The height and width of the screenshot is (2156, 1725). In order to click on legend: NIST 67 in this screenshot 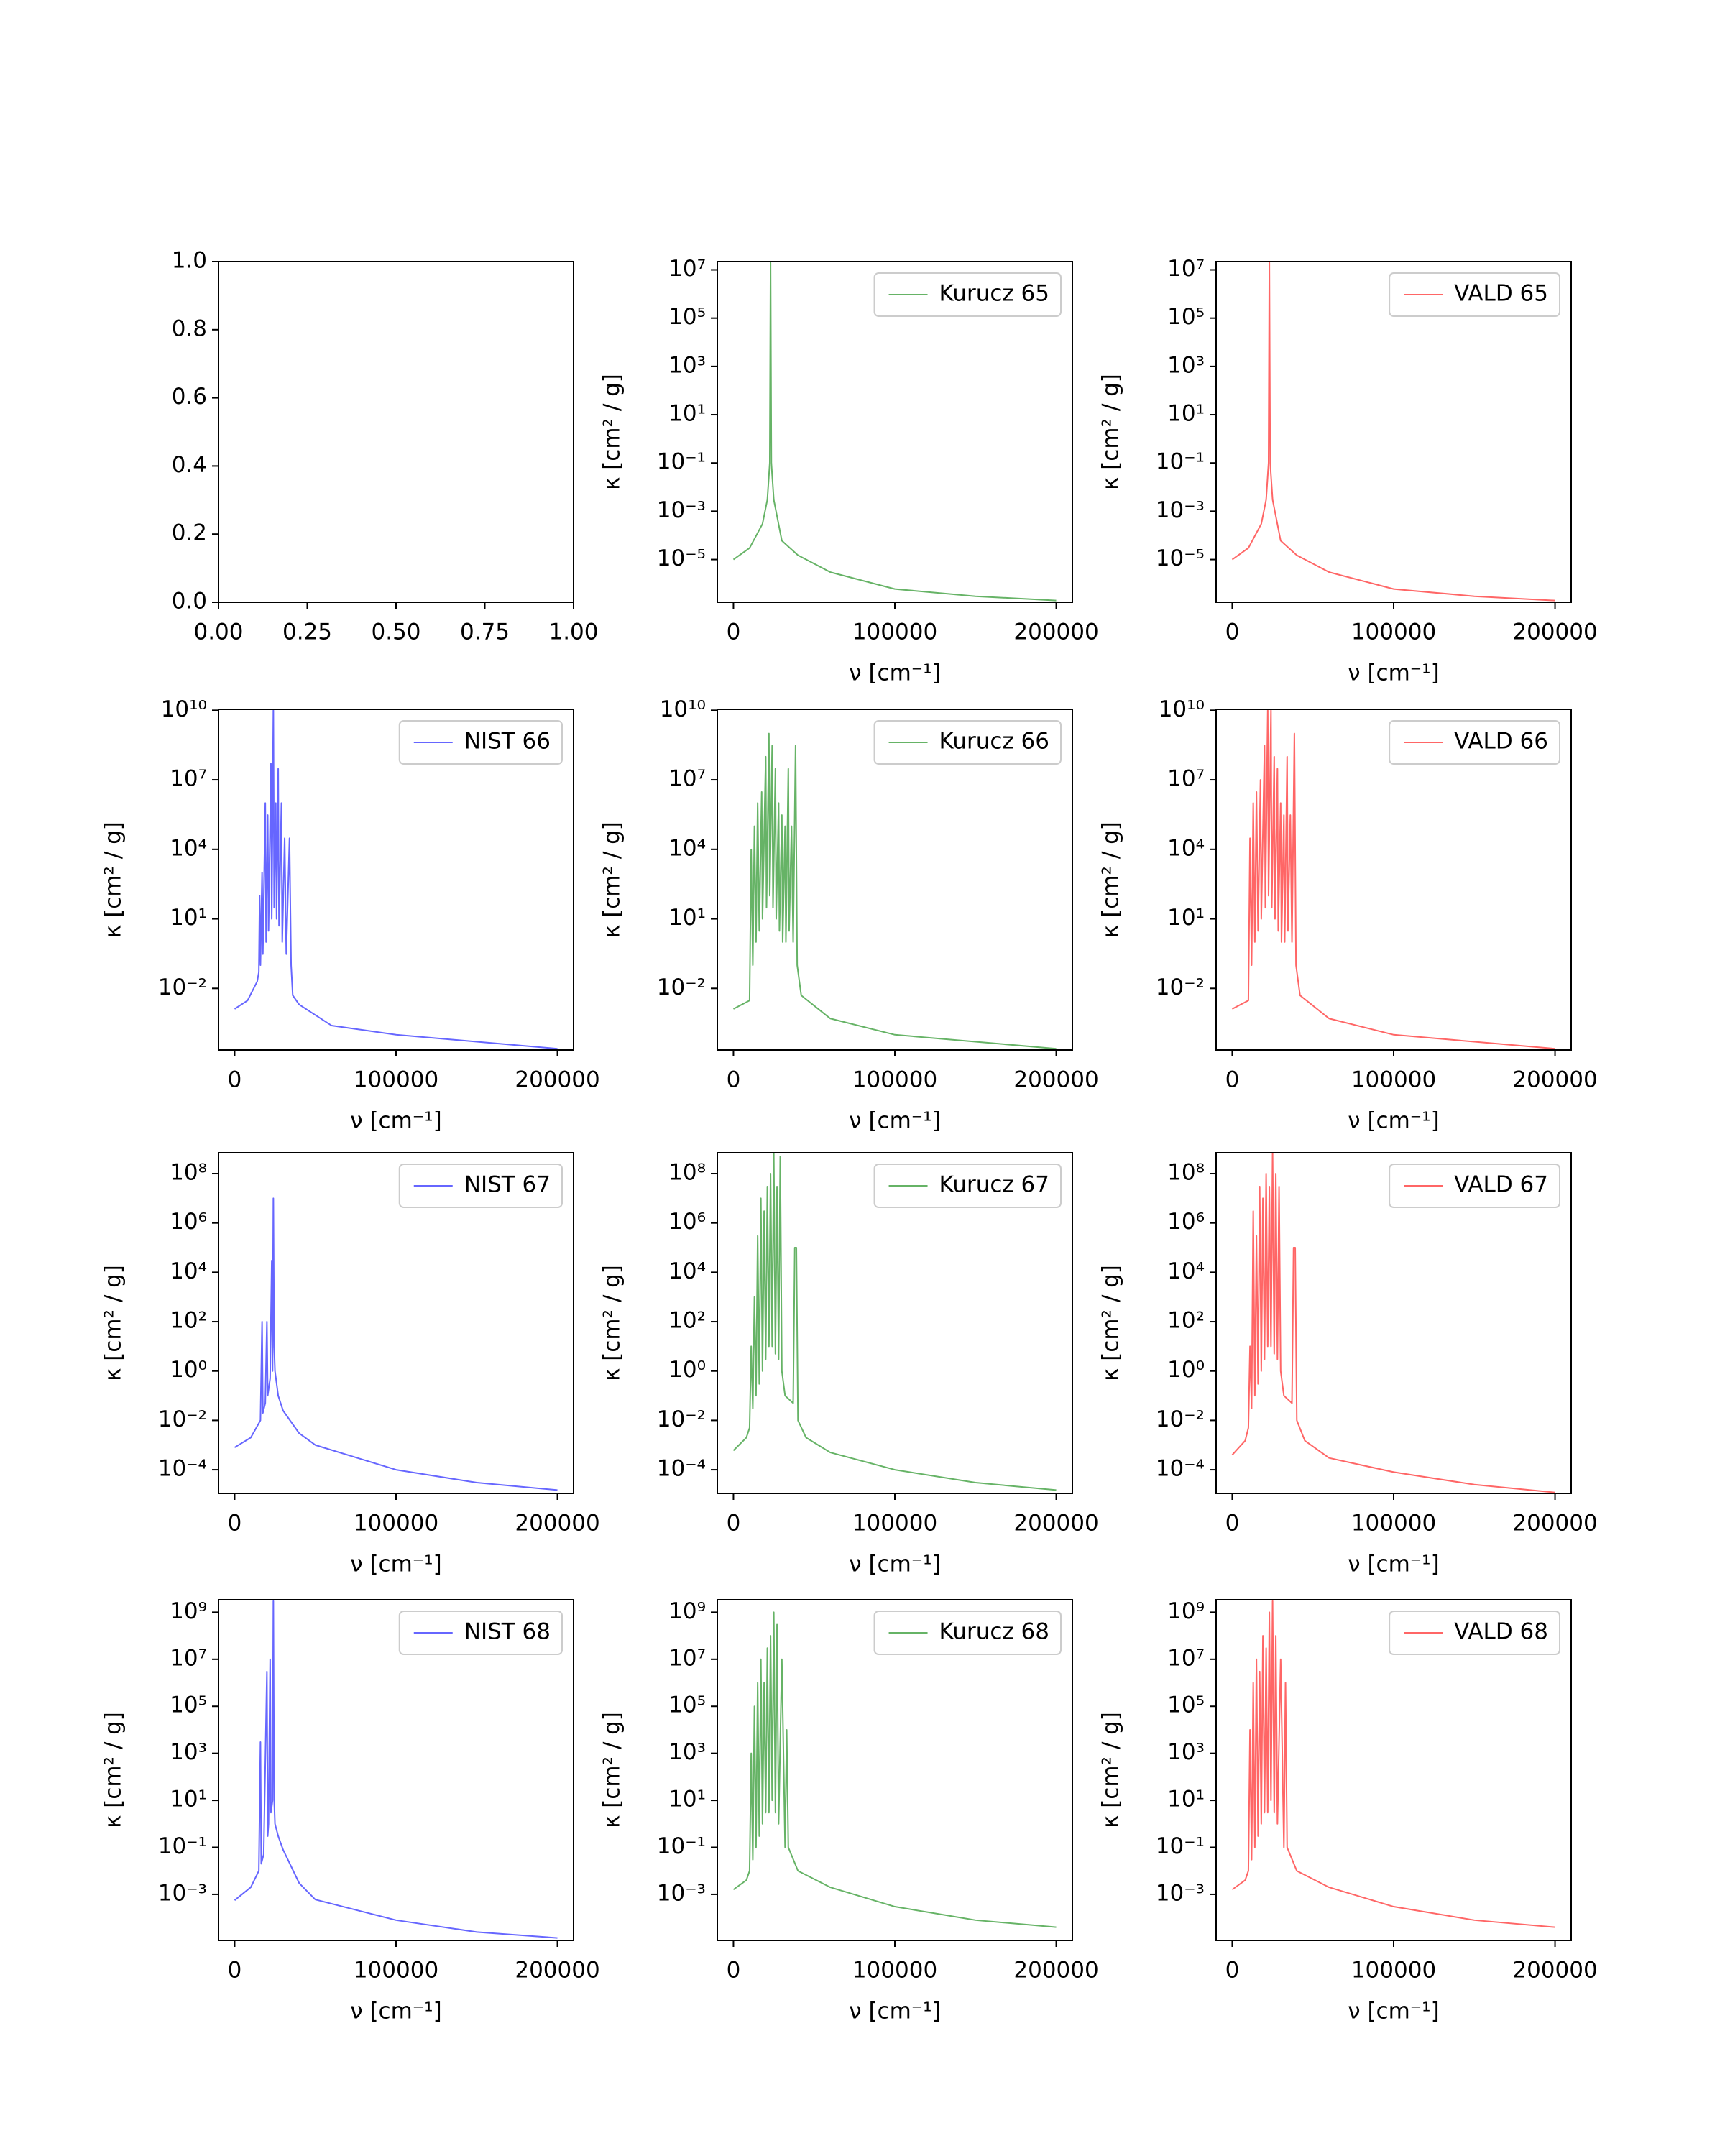, I will do `click(480, 1186)`.